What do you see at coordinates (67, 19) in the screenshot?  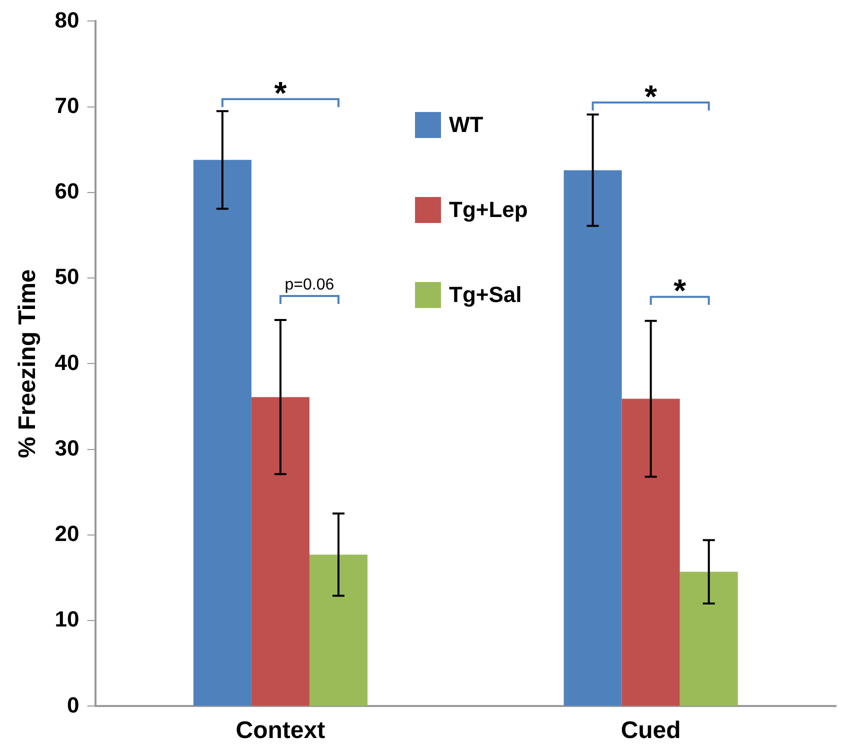 I see `y-tick-label: 80` at bounding box center [67, 19].